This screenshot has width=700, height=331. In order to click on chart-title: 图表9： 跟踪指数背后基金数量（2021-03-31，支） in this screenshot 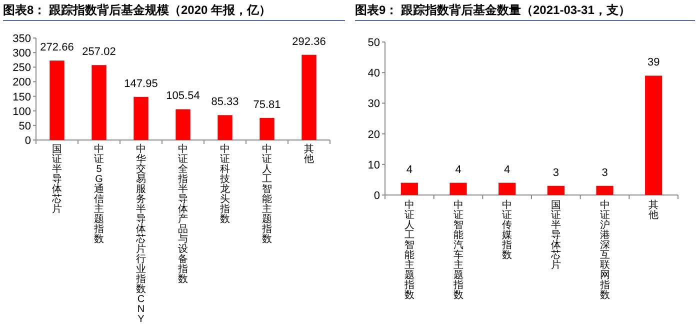, I will do `click(525, 11)`.